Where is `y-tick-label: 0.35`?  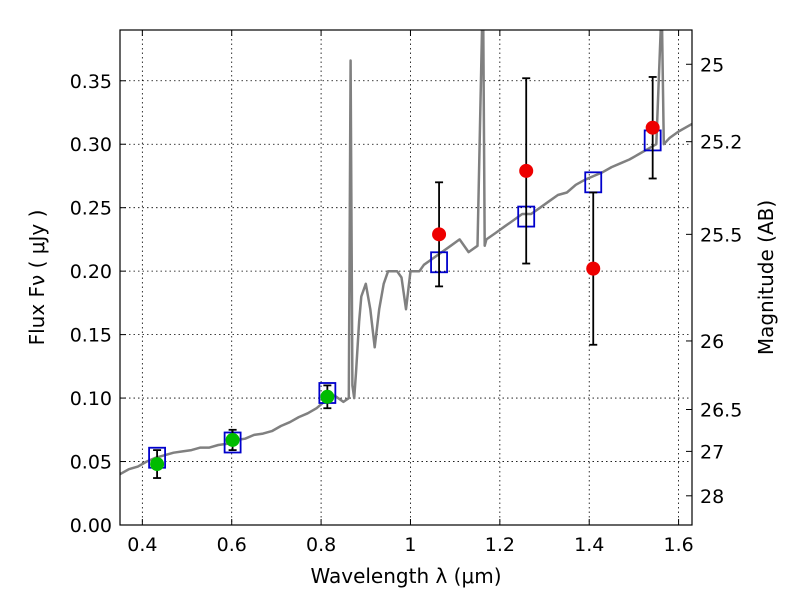
y-tick-label: 0.35 is located at coordinates (91, 82).